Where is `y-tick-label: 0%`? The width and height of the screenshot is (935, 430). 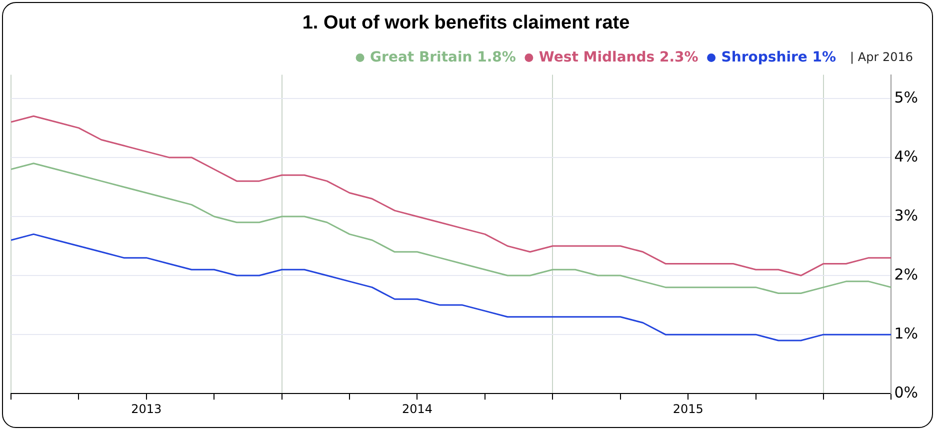 y-tick-label: 0% is located at coordinates (906, 392).